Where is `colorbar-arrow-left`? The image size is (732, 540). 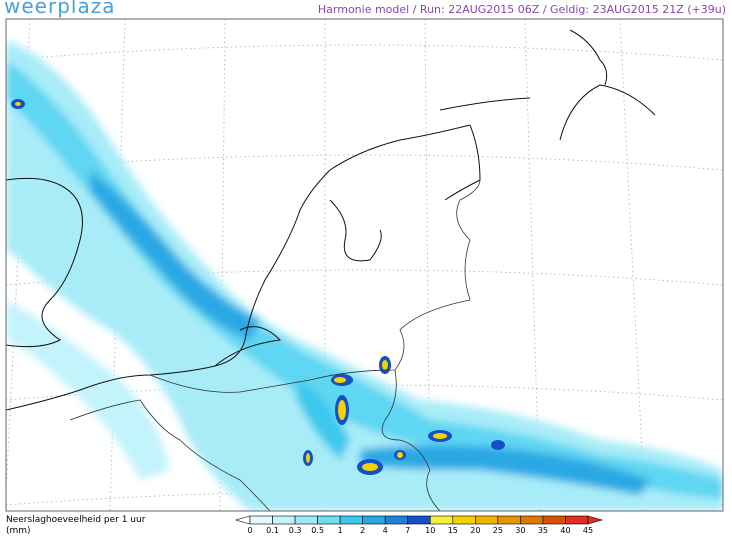 colorbar-arrow-left is located at coordinates (242, 520).